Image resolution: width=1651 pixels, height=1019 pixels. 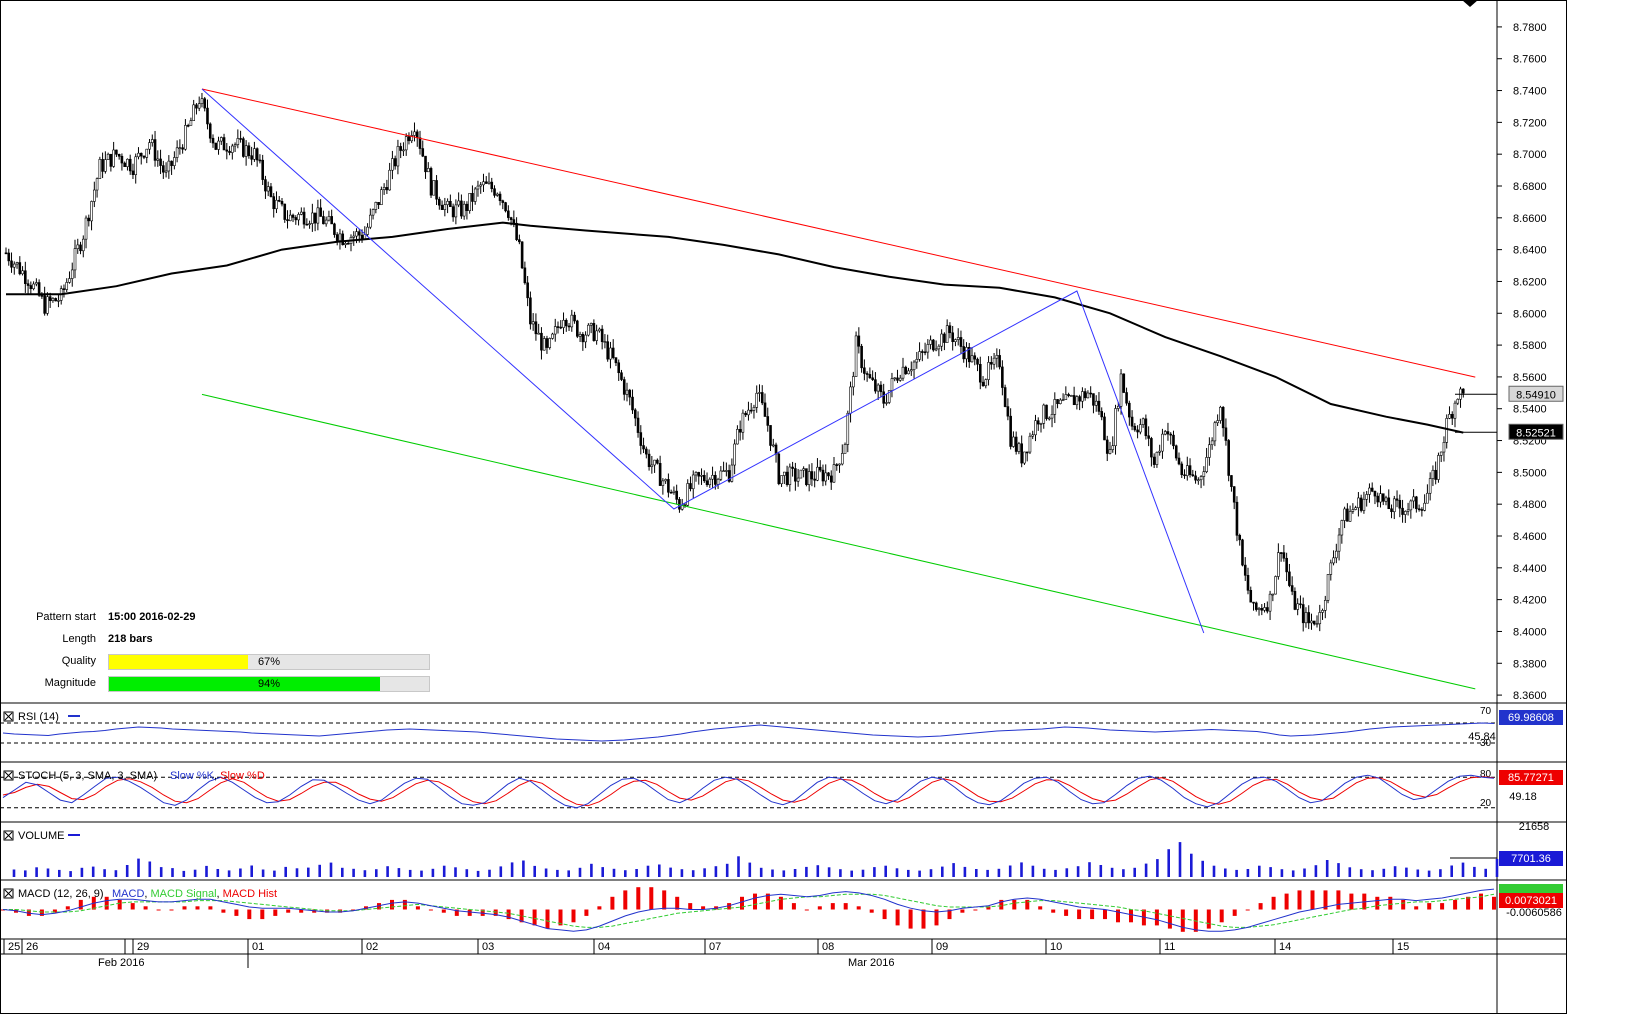 I want to click on stoch-value-label: 85.77271, so click(x=1531, y=778).